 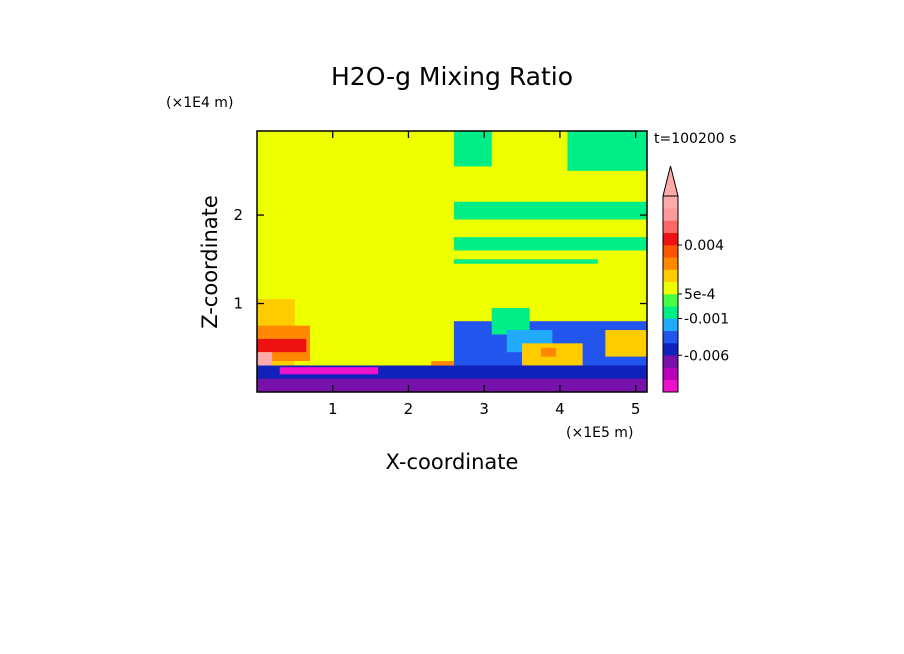 What do you see at coordinates (238, 215) in the screenshot?
I see `y-tick-label: 2` at bounding box center [238, 215].